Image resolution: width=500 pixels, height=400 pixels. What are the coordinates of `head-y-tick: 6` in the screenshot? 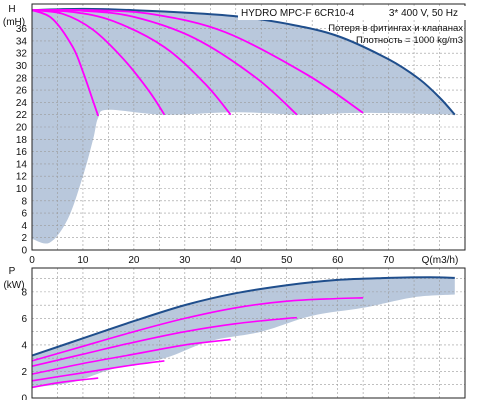 It's located at (24, 214).